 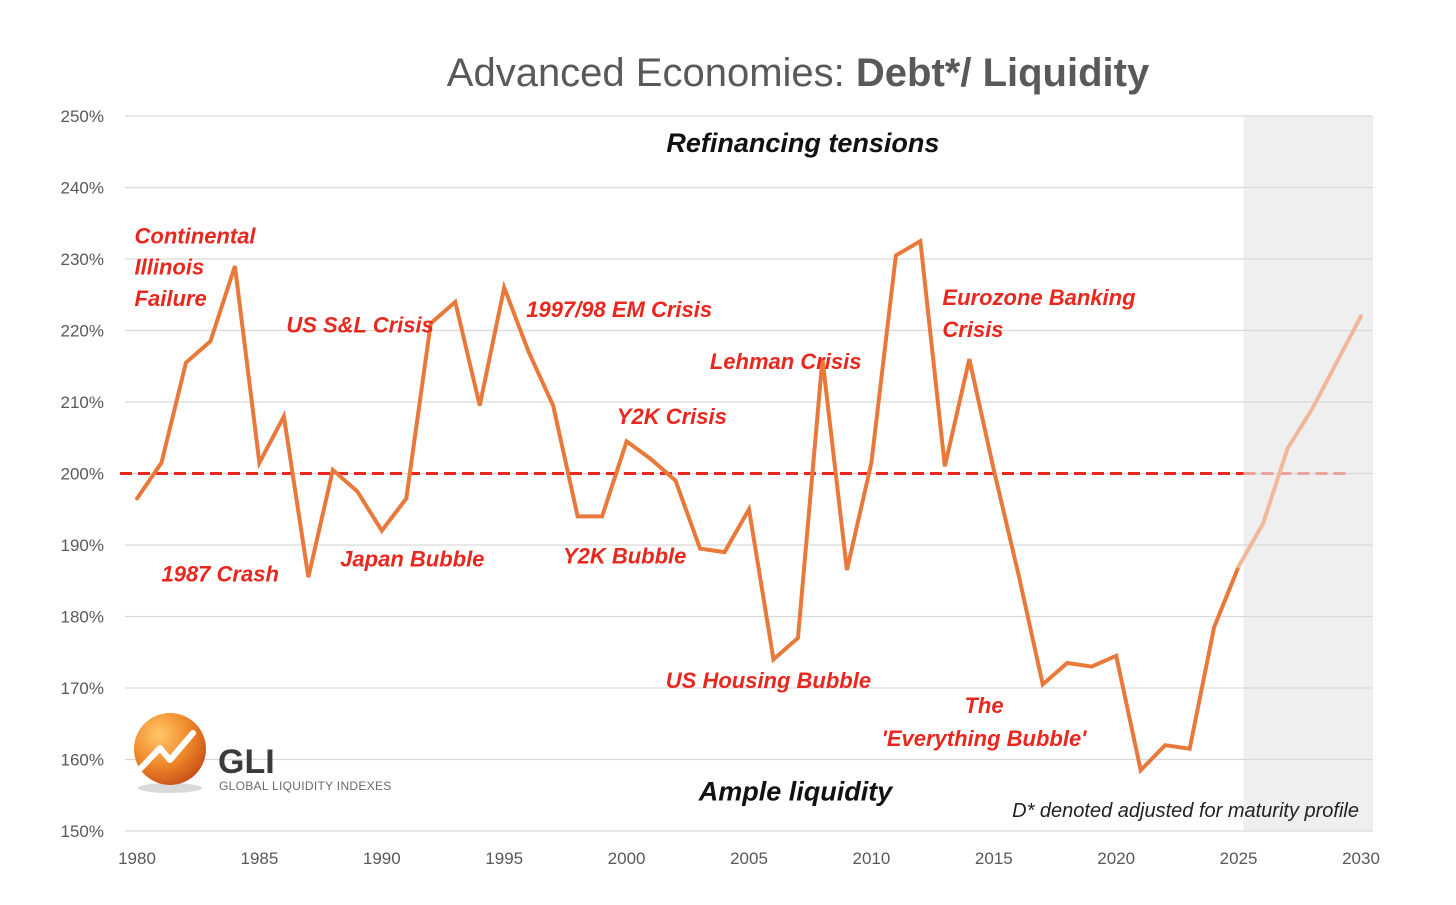 What do you see at coordinates (82, 188) in the screenshot?
I see `y-tick-label: 240%` at bounding box center [82, 188].